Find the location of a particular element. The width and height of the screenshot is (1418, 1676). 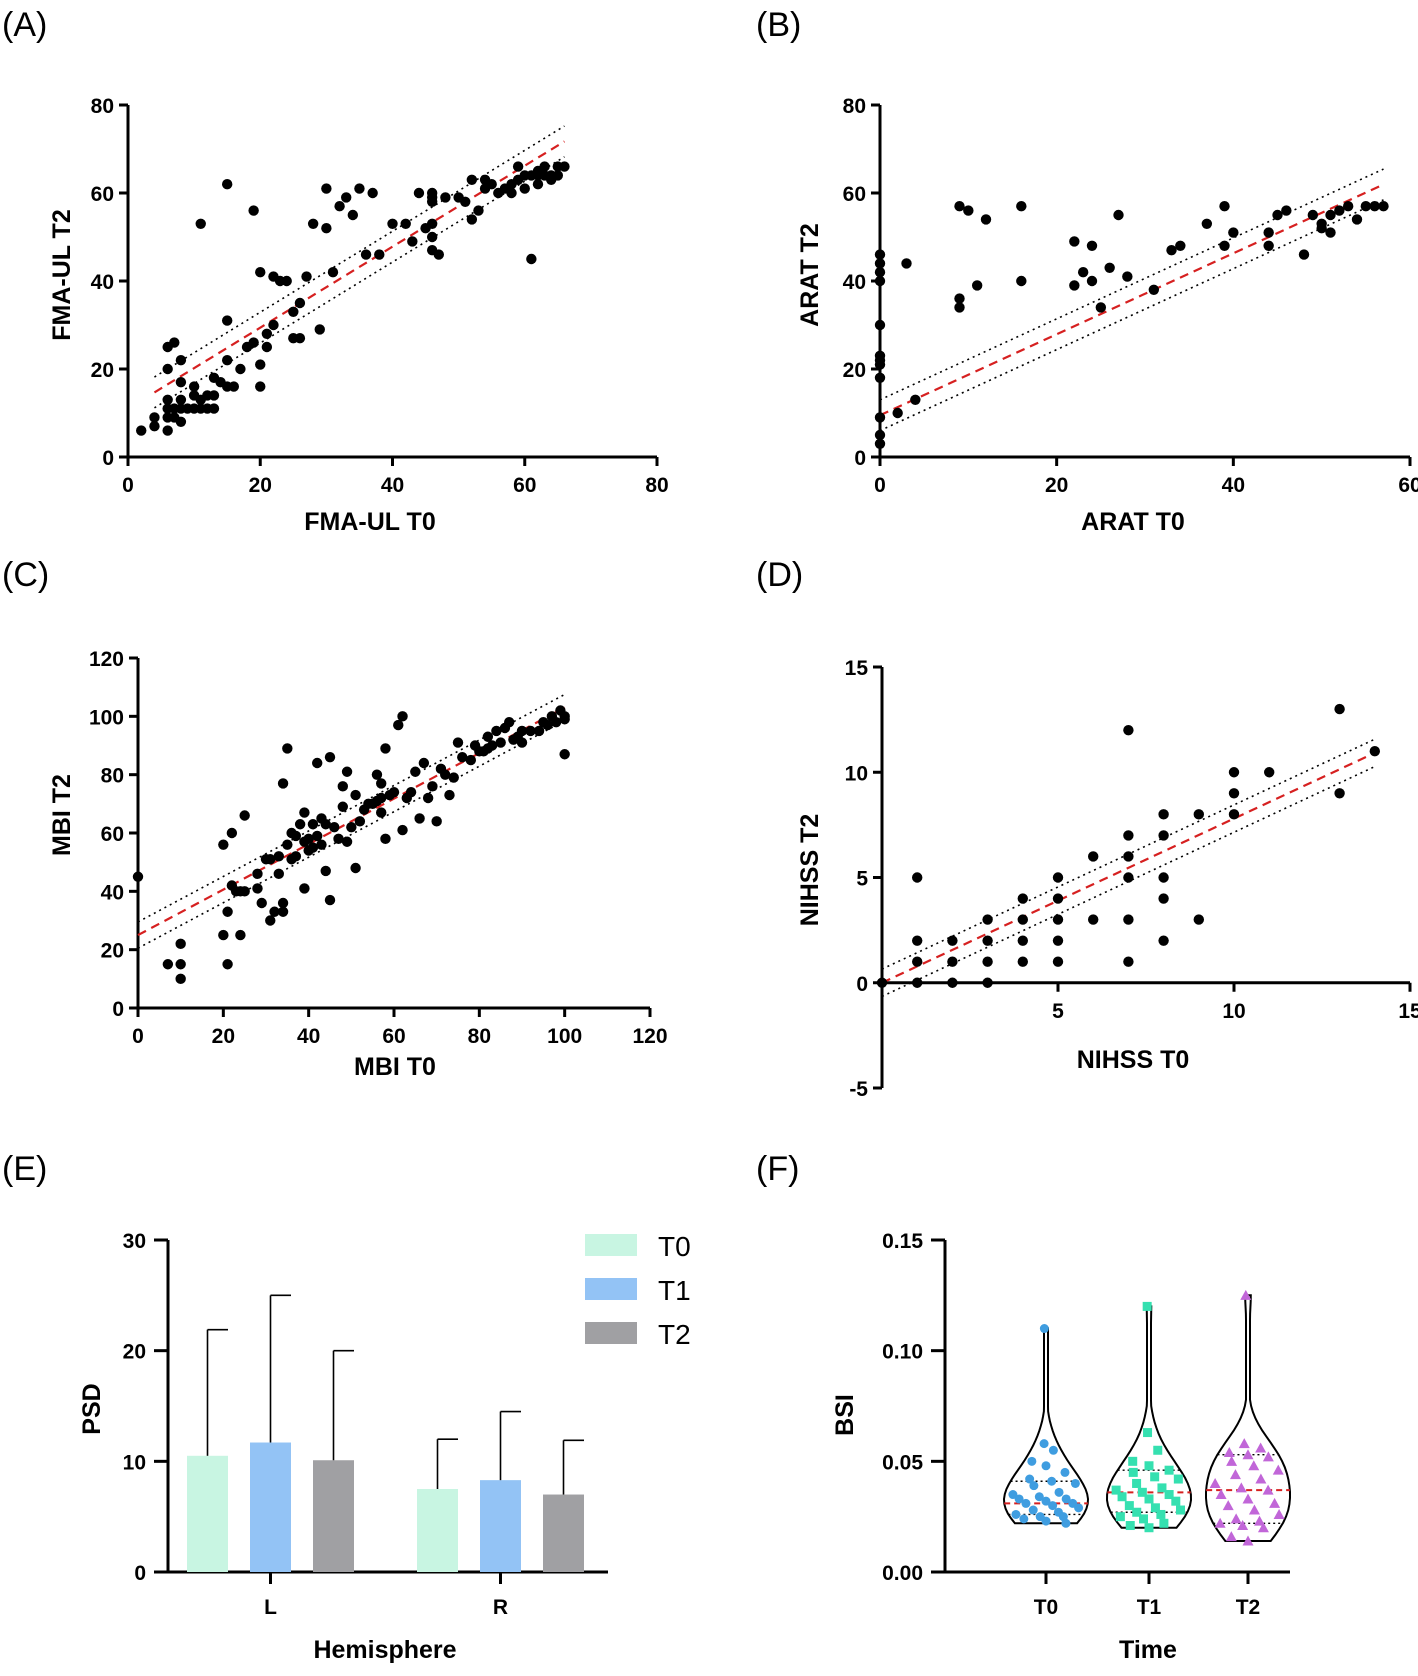

legend-swatch is located at coordinates (611, 1333).